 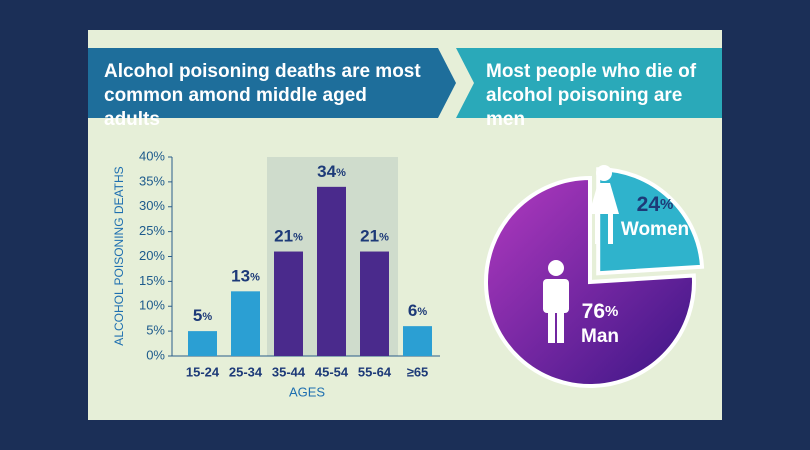 What do you see at coordinates (289, 371) in the screenshot?
I see `x-tick-label: 35-44` at bounding box center [289, 371].